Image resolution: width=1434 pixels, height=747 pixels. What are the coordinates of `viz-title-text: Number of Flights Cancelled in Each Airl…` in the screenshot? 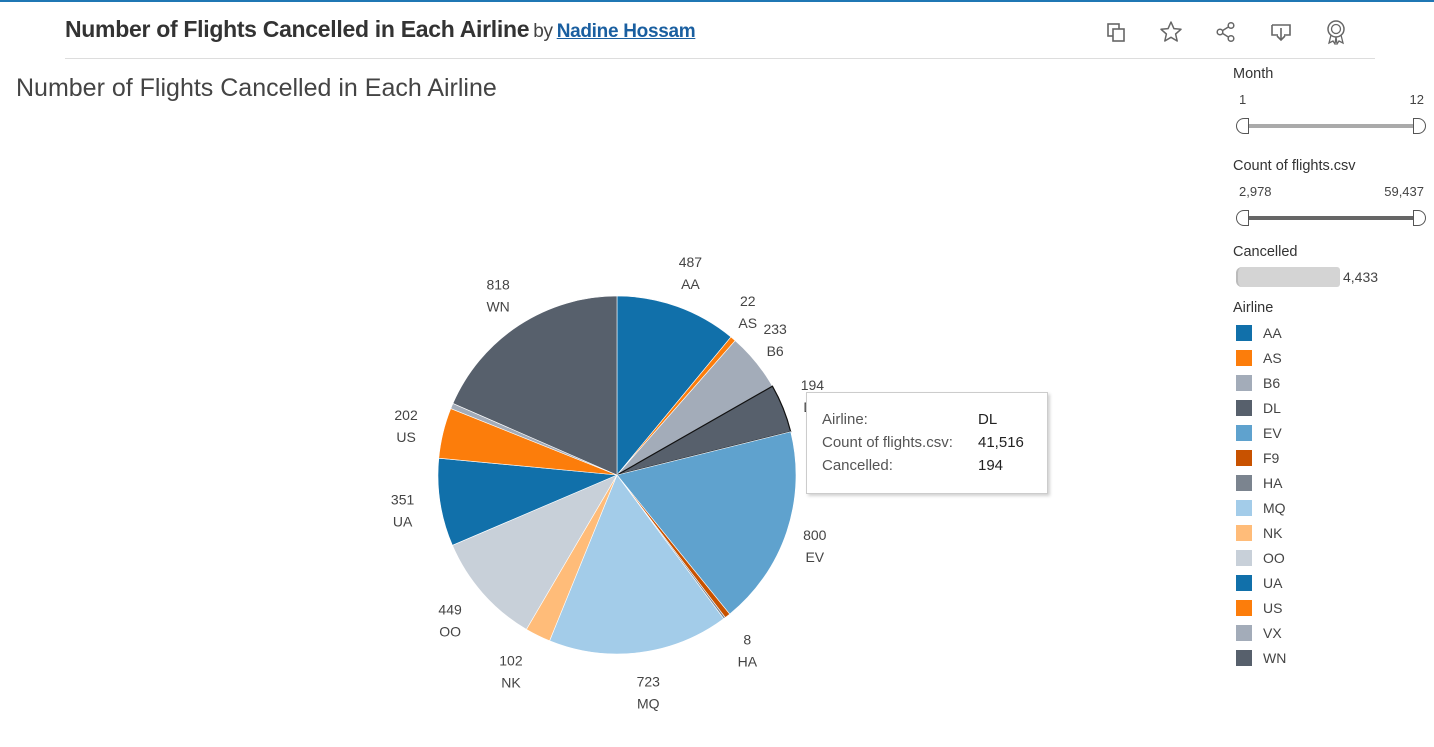 It's located at (297, 29).